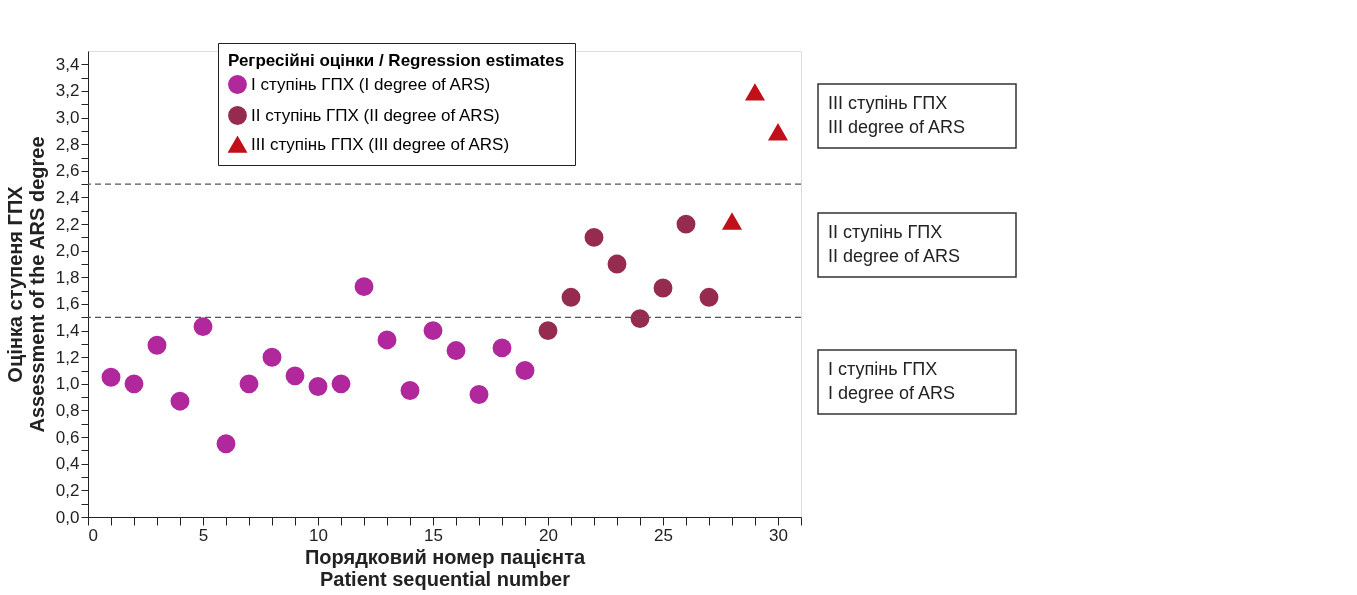  What do you see at coordinates (396, 60) in the screenshot?
I see `legend-title: Регресійні оцінки / Regression estimates` at bounding box center [396, 60].